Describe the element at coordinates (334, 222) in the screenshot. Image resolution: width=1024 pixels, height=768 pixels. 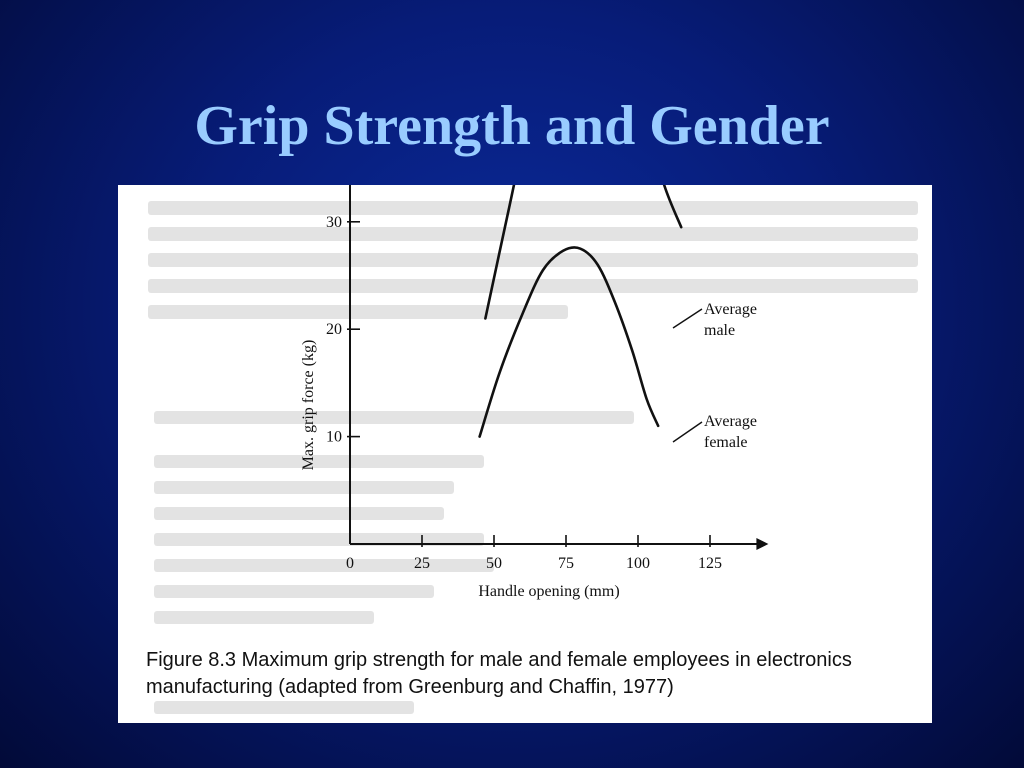
I see `y-tick-label: 30` at that location.